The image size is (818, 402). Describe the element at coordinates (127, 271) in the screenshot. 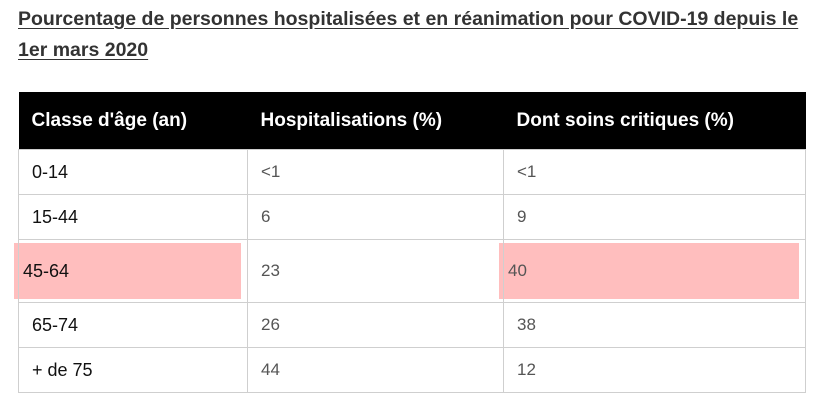

I see `highlight-marker: 45-64` at that location.